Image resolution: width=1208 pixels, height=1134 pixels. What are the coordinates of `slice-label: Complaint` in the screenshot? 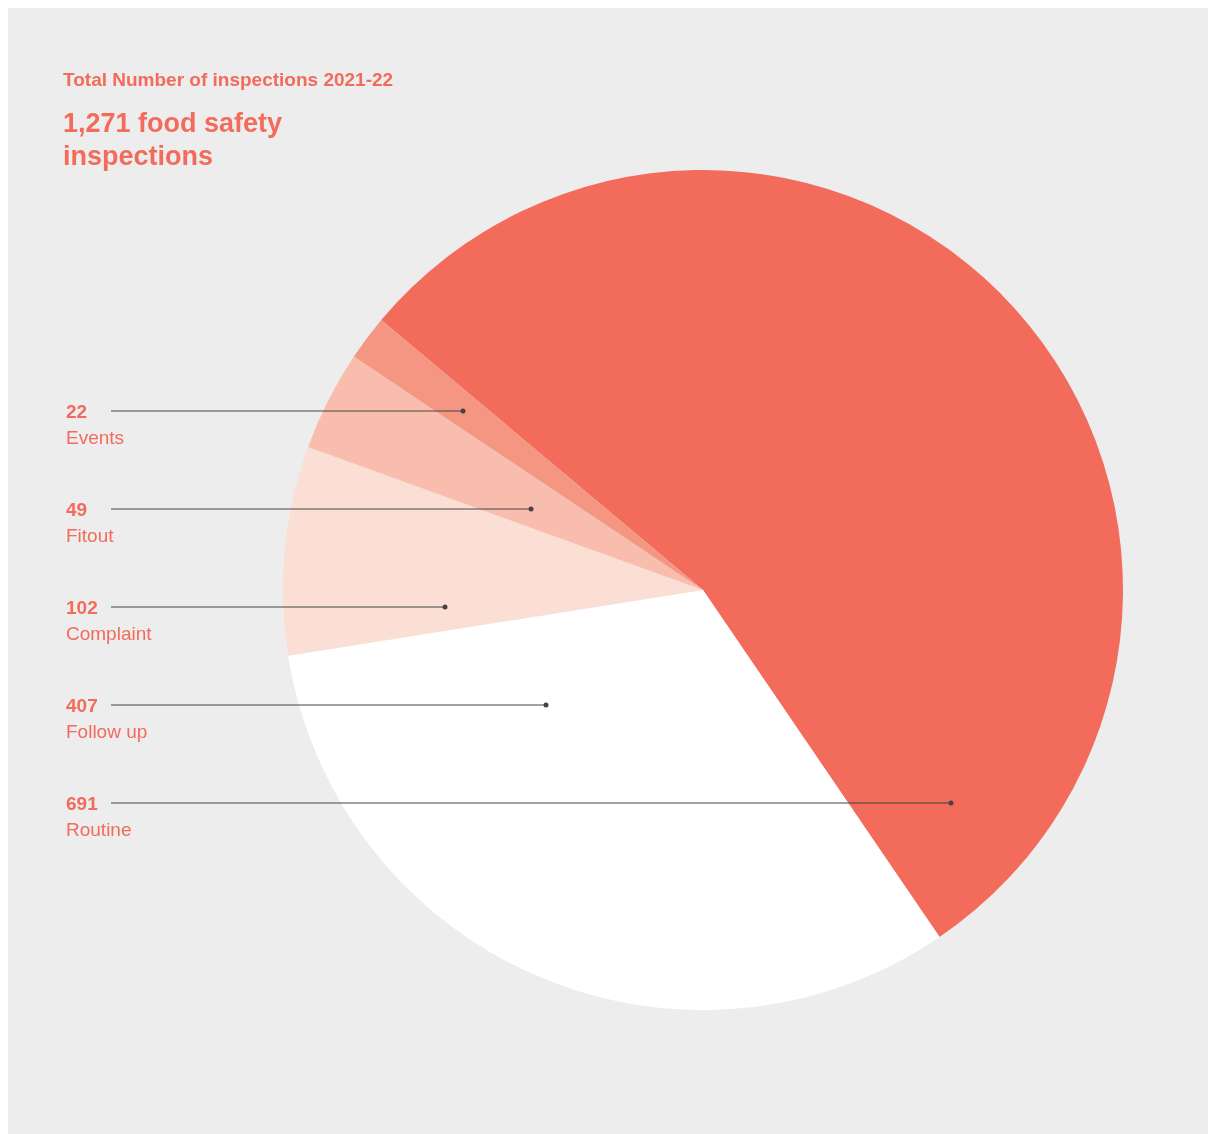 It's located at (109, 633).